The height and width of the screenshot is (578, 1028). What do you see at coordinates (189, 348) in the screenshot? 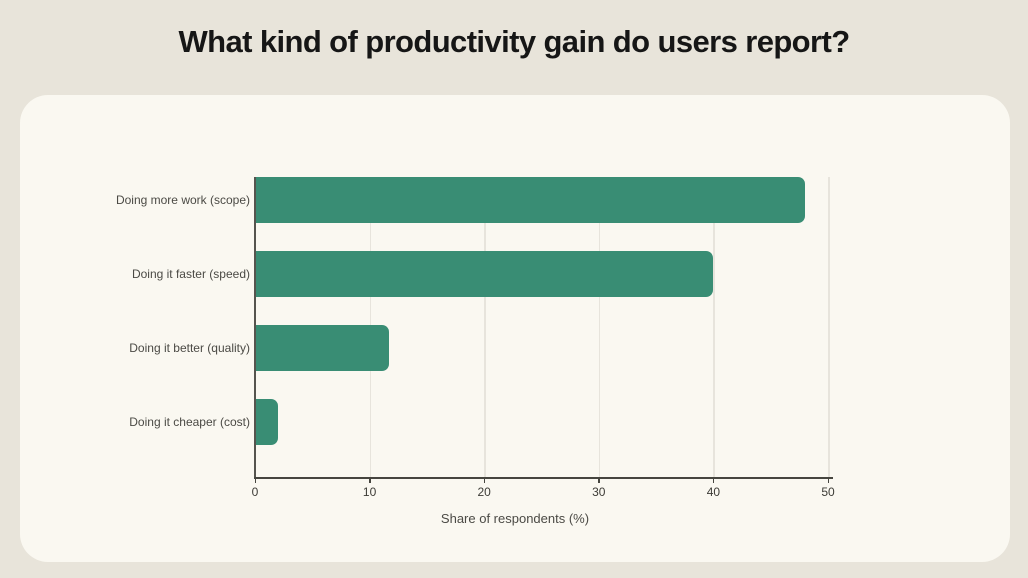
I see `y-axis-label-2: Doing it better (quality)` at bounding box center [189, 348].